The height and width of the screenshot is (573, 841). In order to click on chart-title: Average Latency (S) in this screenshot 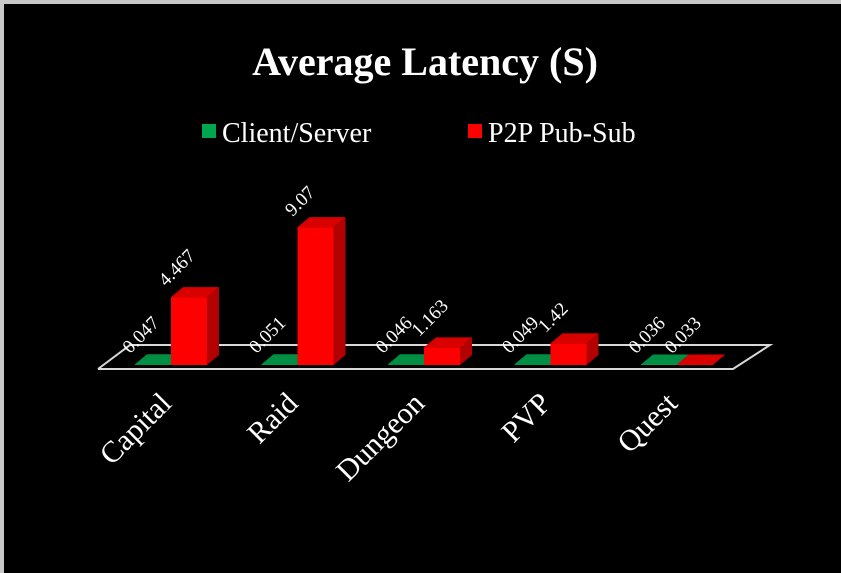, I will do `click(425, 61)`.